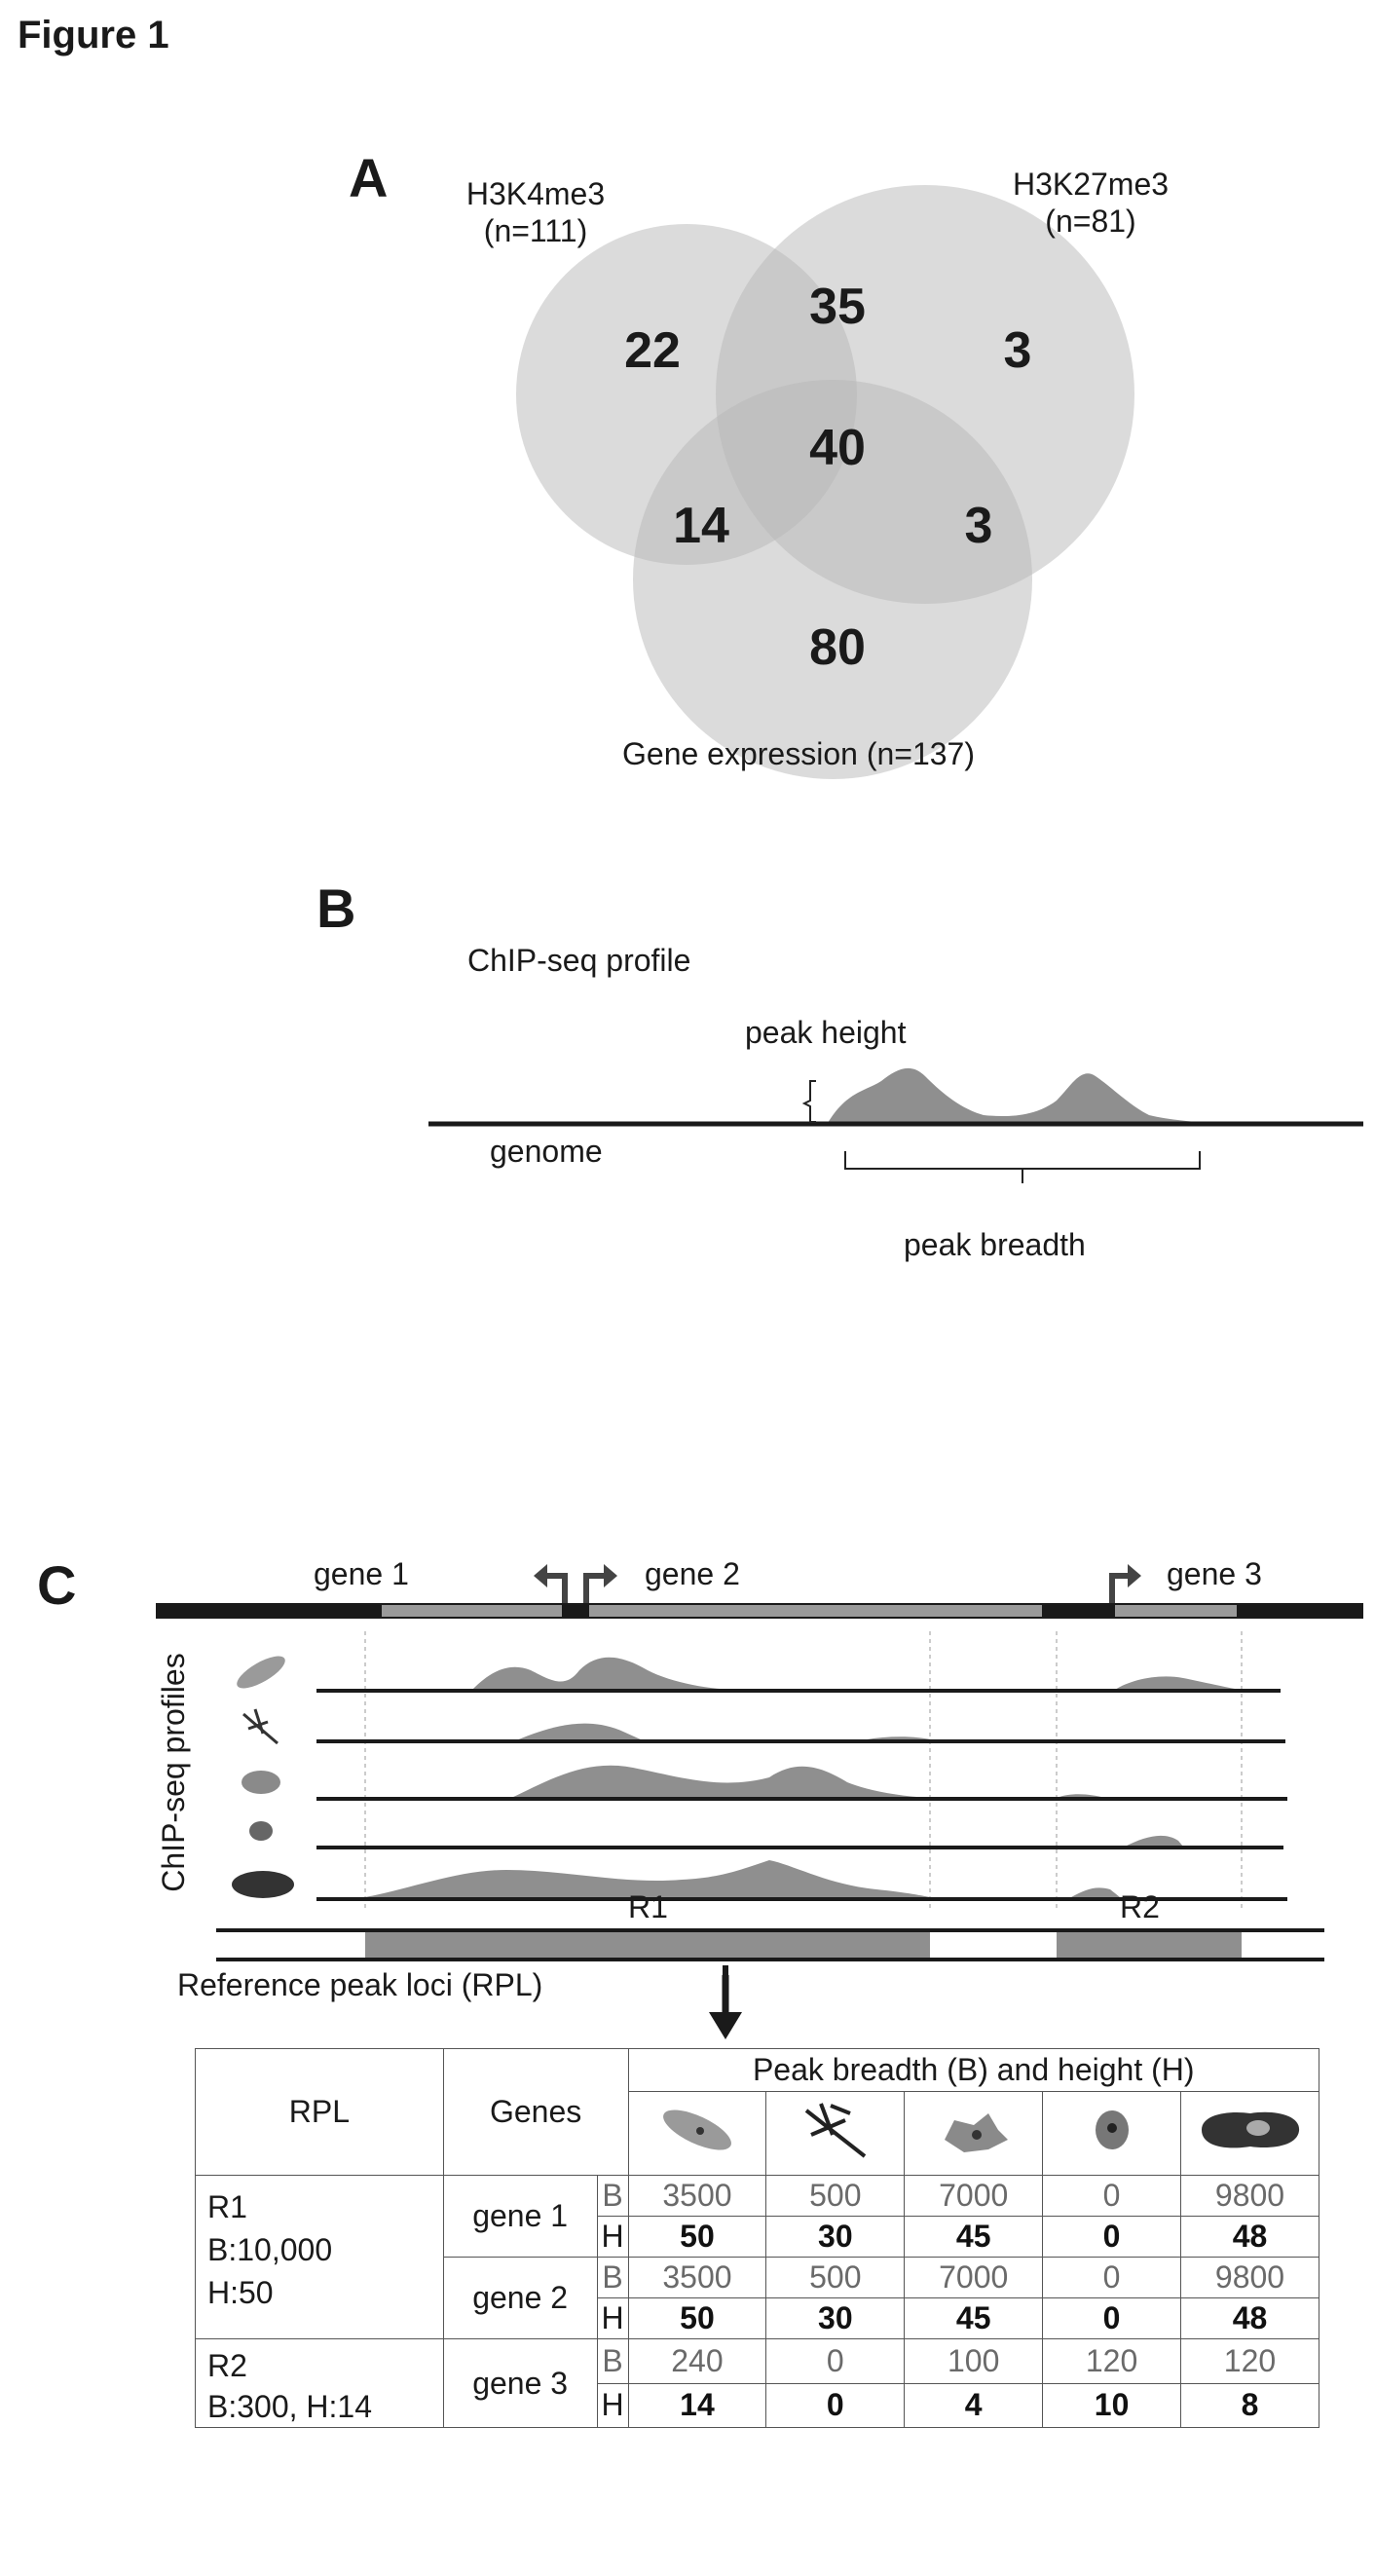  I want to click on gene-2-bar, so click(815, 1611).